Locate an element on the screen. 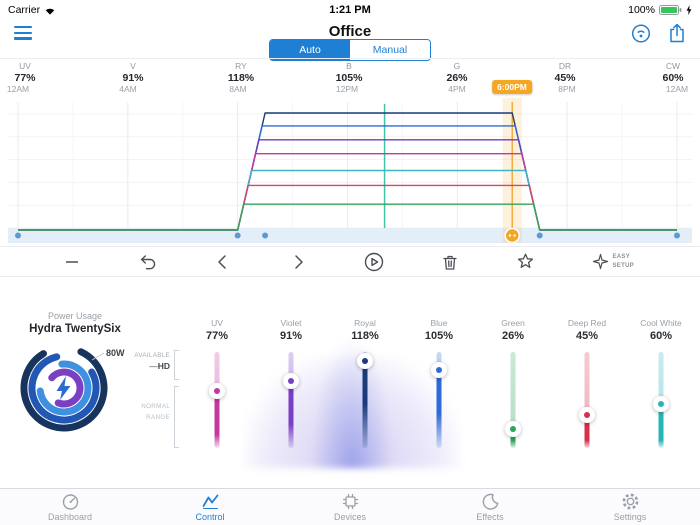 This screenshot has width=700, height=525. tab-effects: Effects is located at coordinates (490, 507).